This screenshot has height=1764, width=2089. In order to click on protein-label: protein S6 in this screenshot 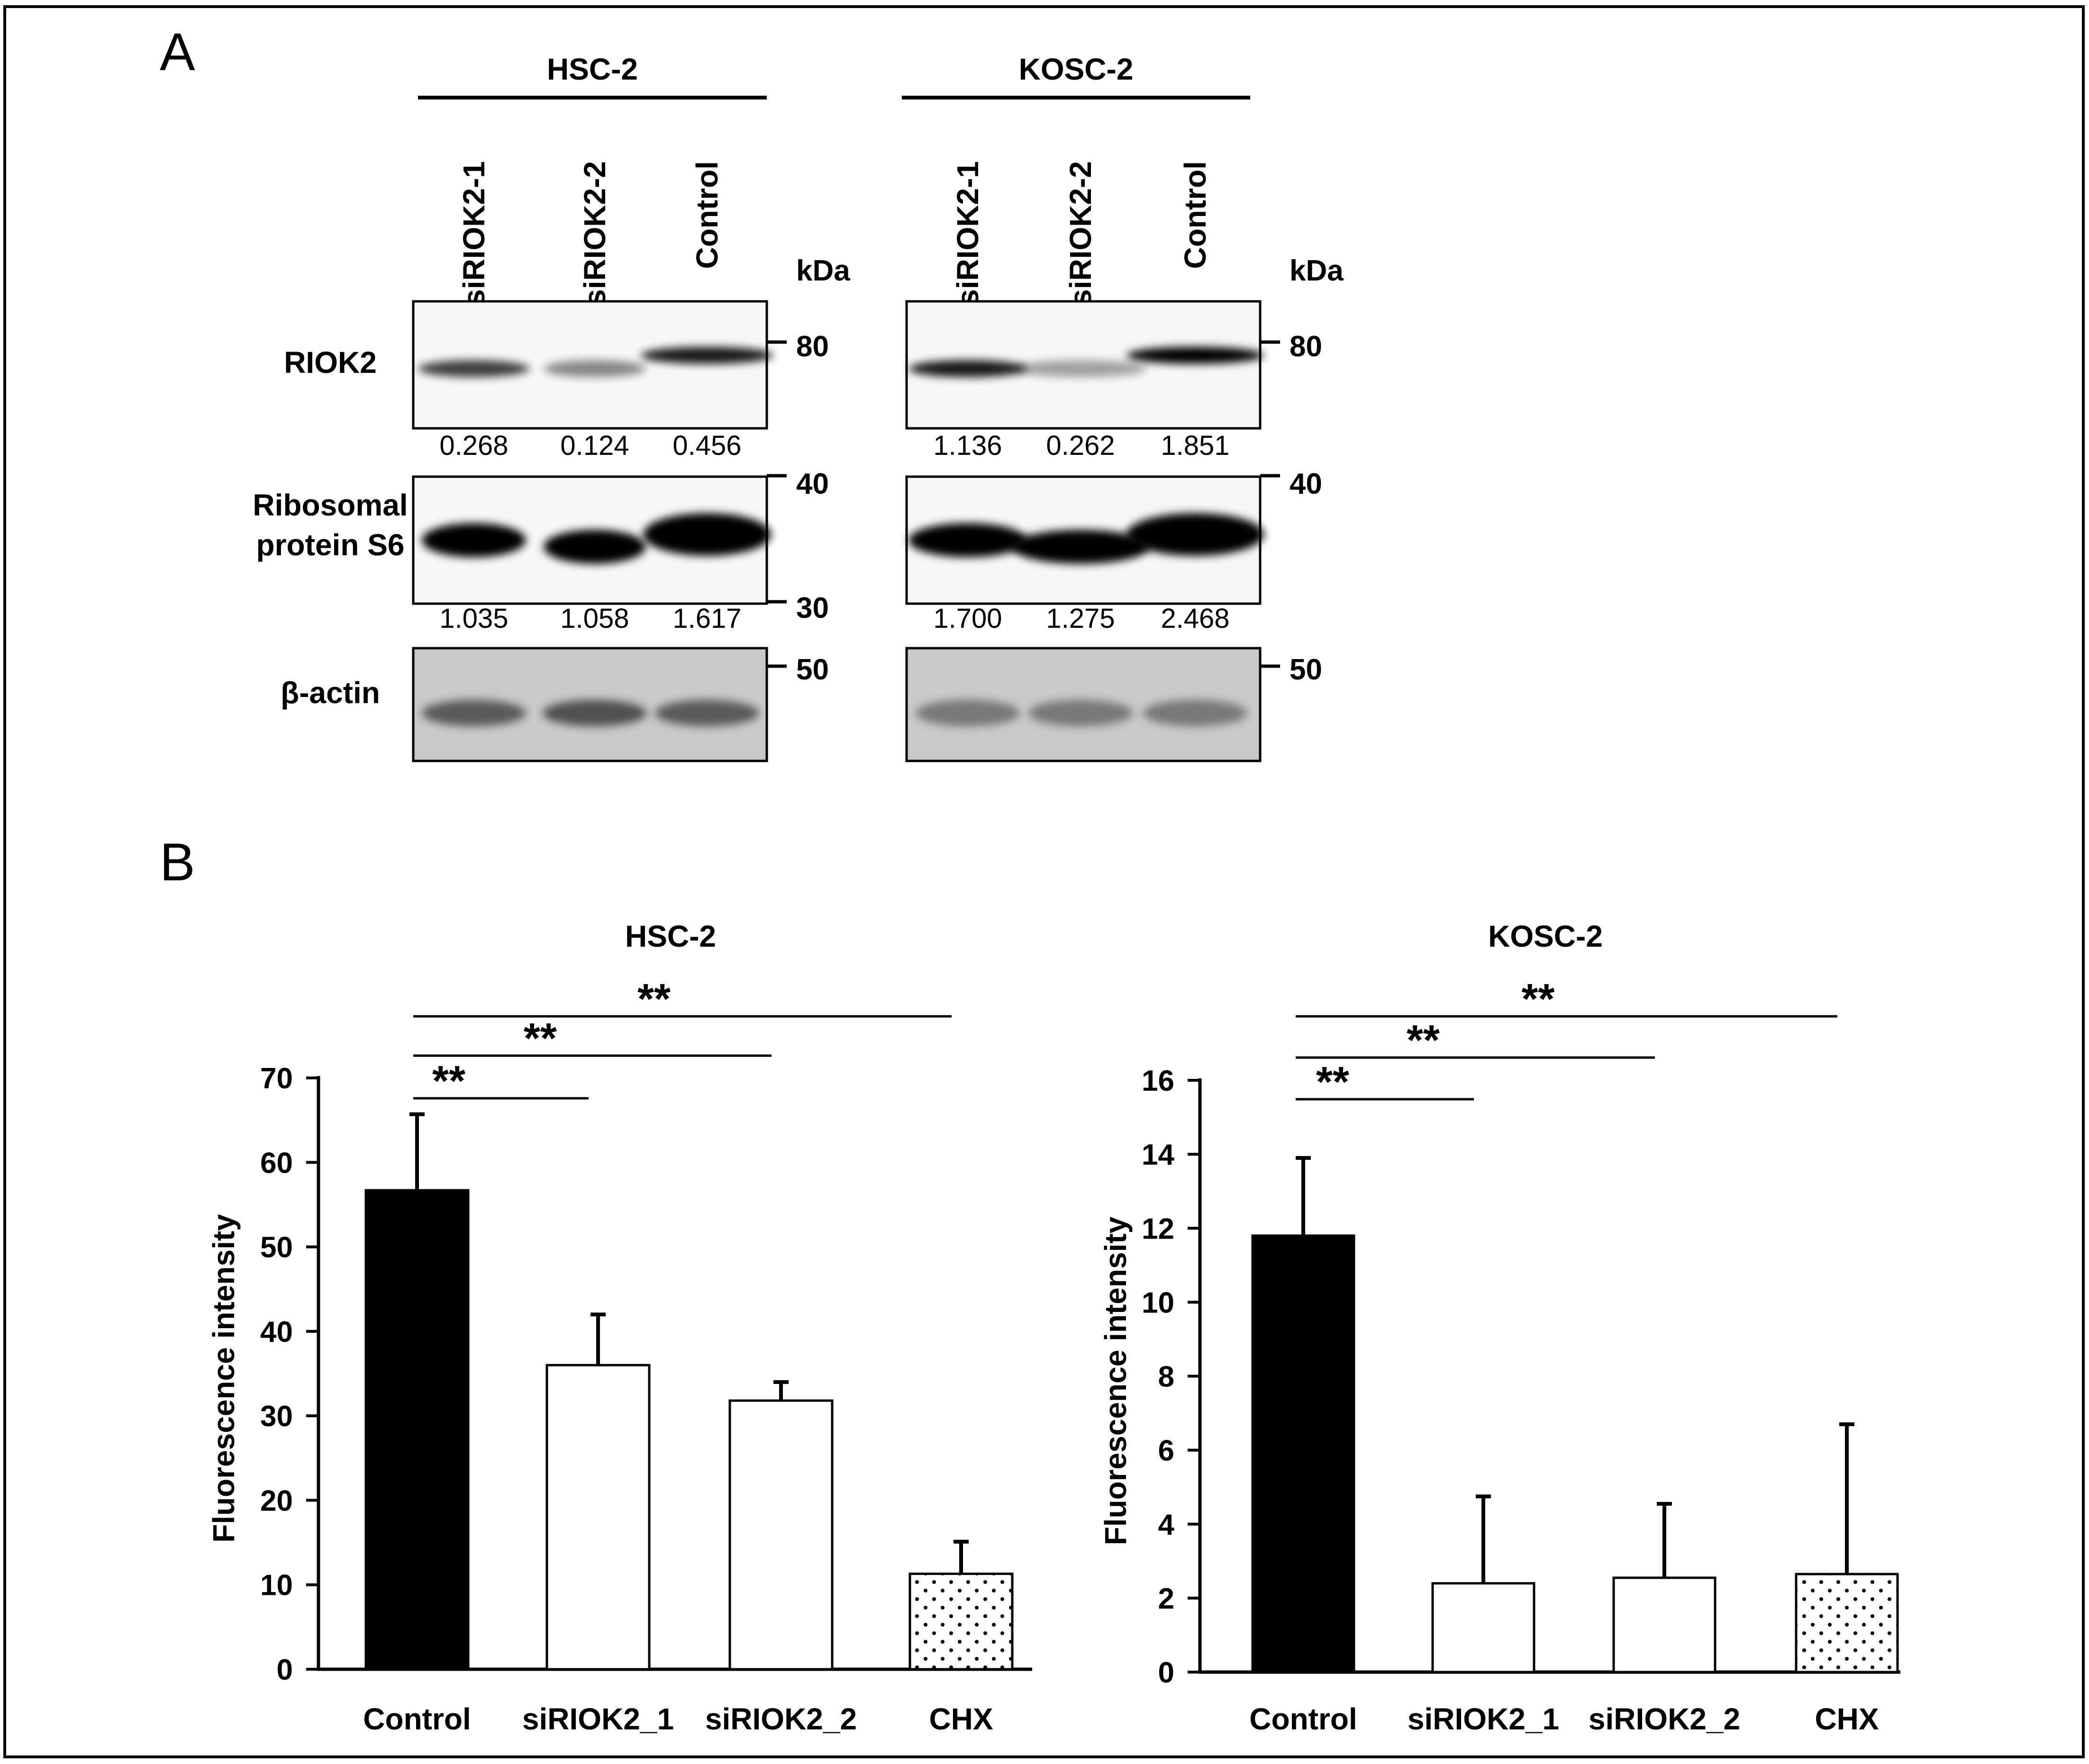, I will do `click(331, 545)`.